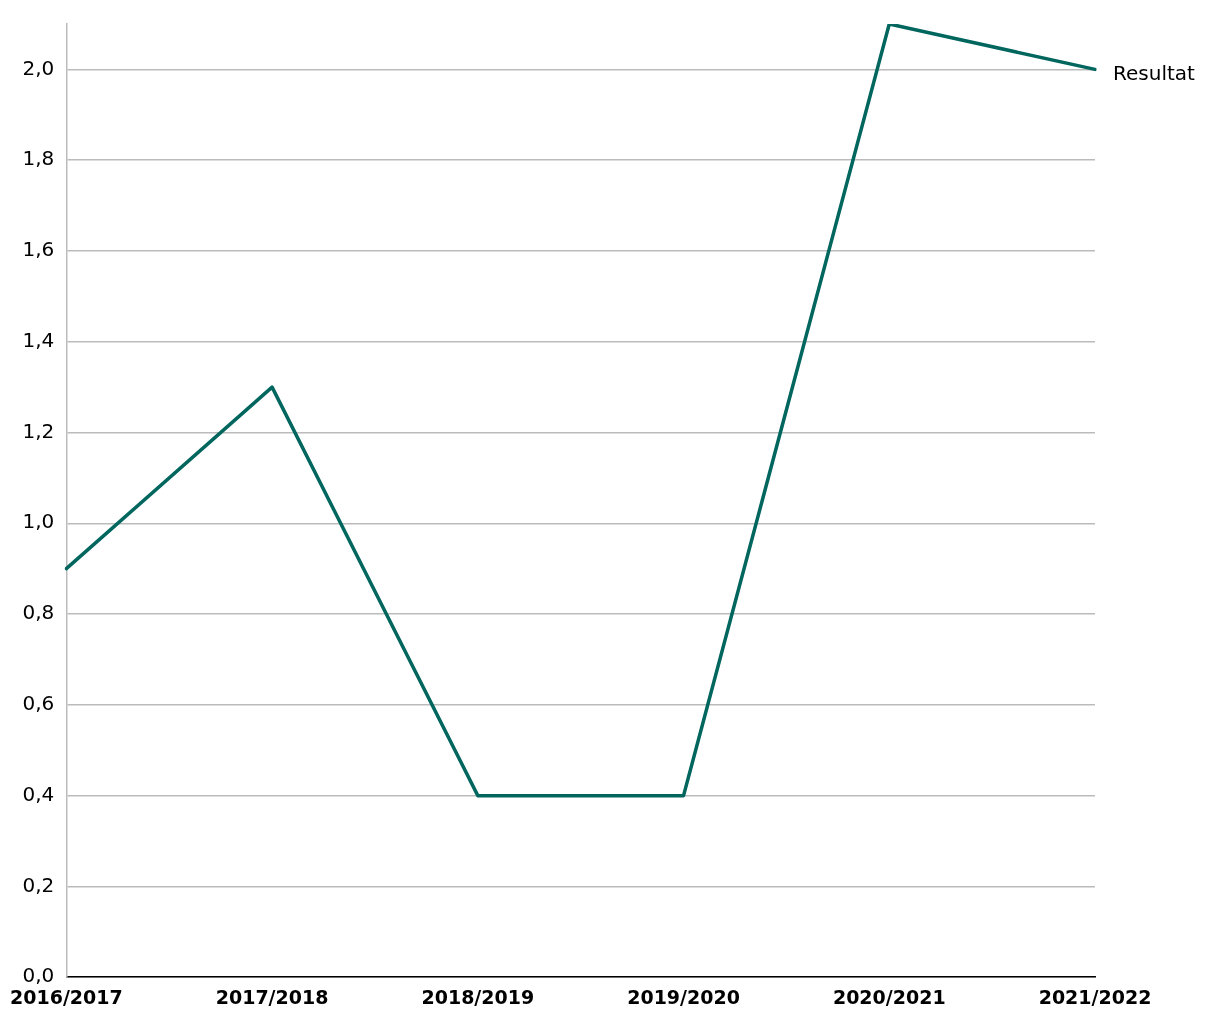 The width and height of the screenshot is (1220, 1020). What do you see at coordinates (1095, 996) in the screenshot?
I see `x-tick-label: 2021/2022` at bounding box center [1095, 996].